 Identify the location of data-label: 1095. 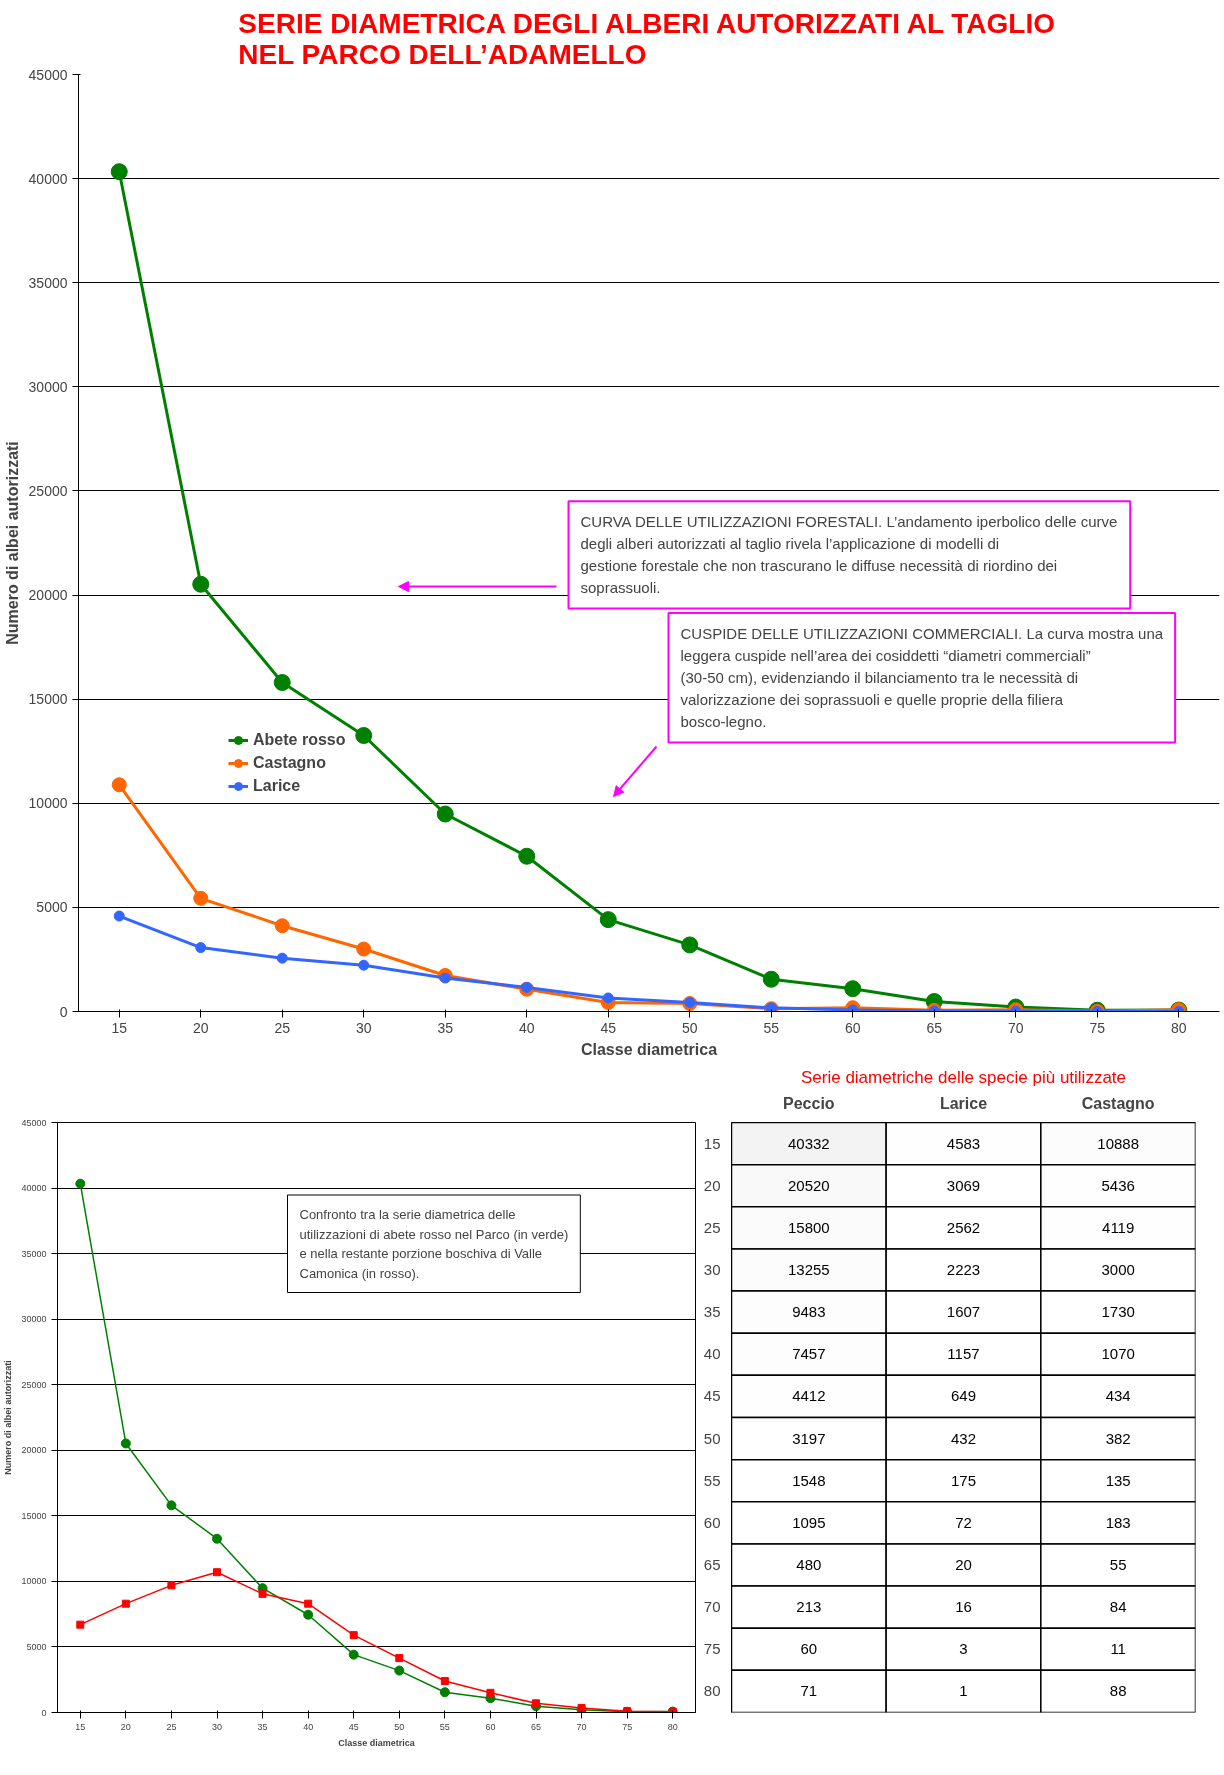
(809, 1522).